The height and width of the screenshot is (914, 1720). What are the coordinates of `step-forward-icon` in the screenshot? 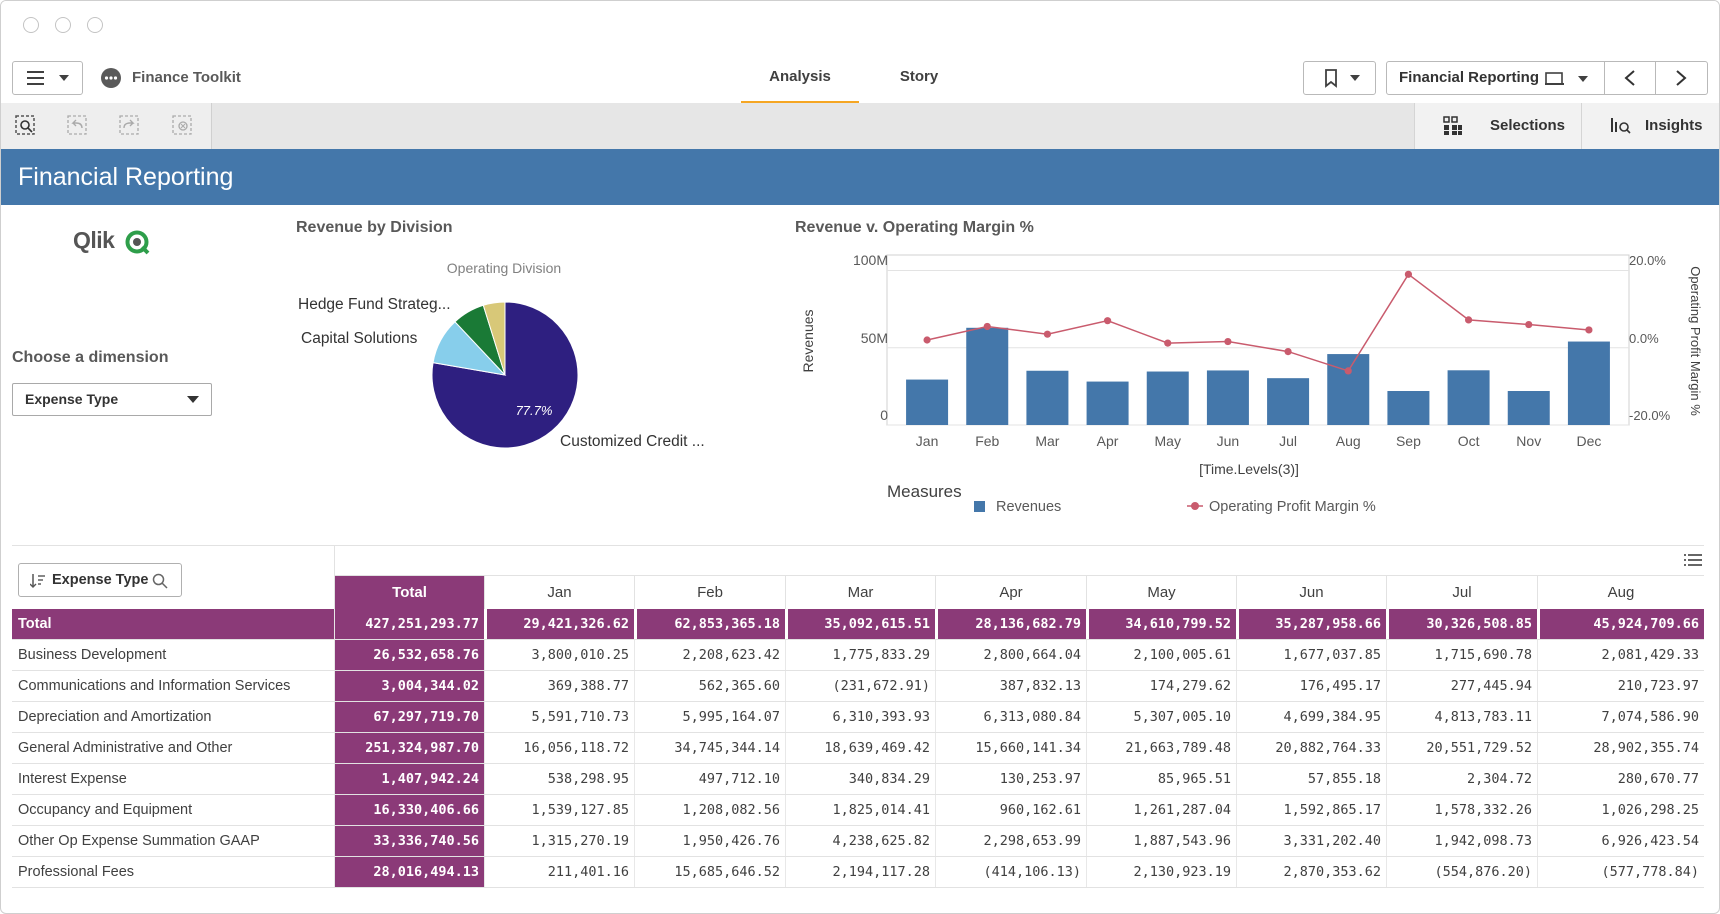 It's located at (130, 126).